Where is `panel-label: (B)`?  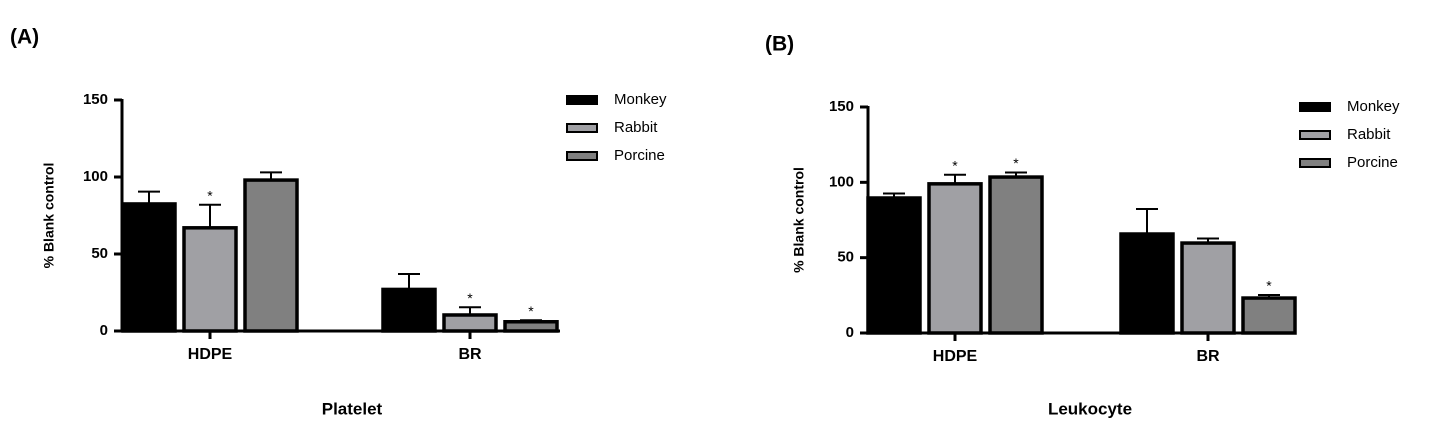
panel-label: (B) is located at coordinates (779, 44).